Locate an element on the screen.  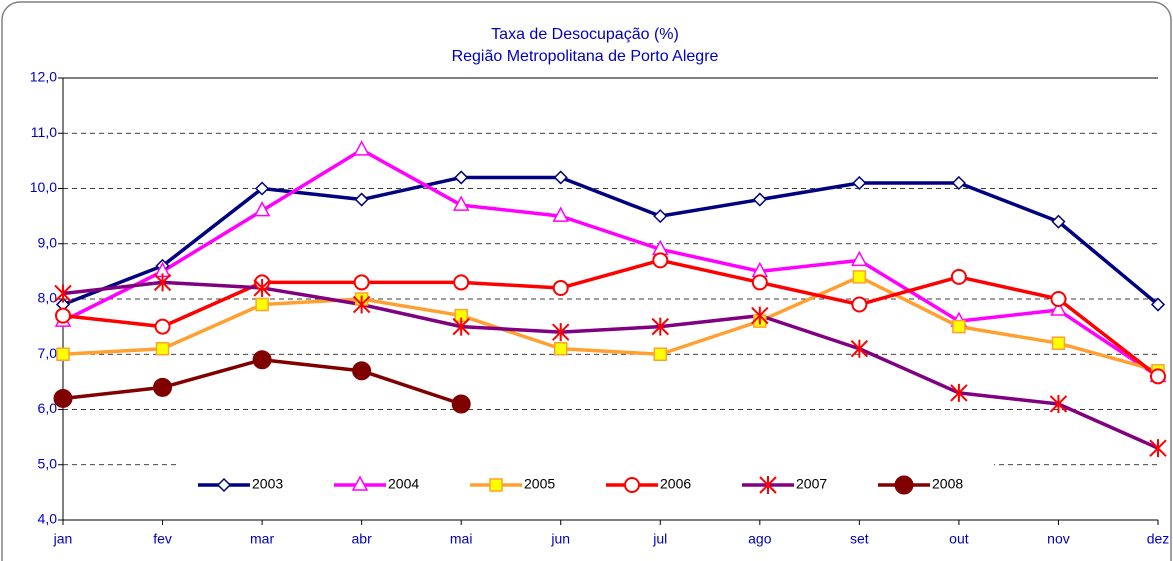
legend-label: 2004 is located at coordinates (403, 484).